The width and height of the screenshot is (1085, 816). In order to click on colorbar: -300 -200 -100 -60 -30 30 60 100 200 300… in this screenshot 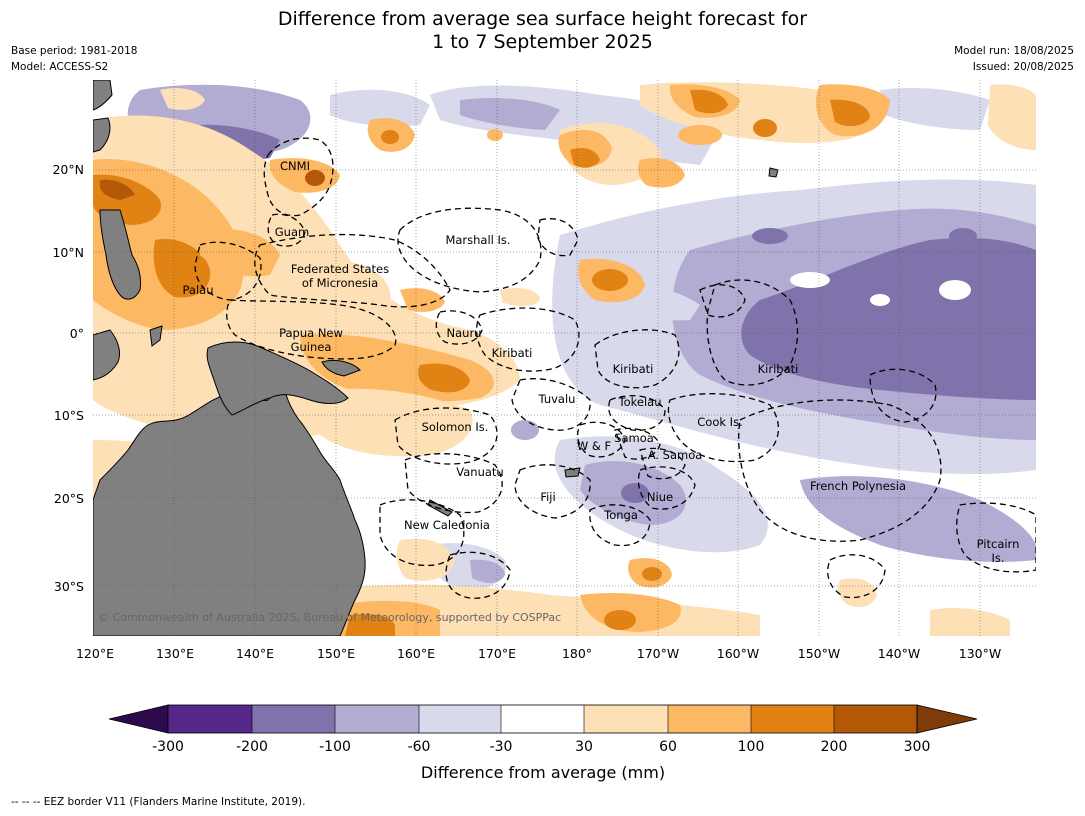, I will do `click(543, 743)`.